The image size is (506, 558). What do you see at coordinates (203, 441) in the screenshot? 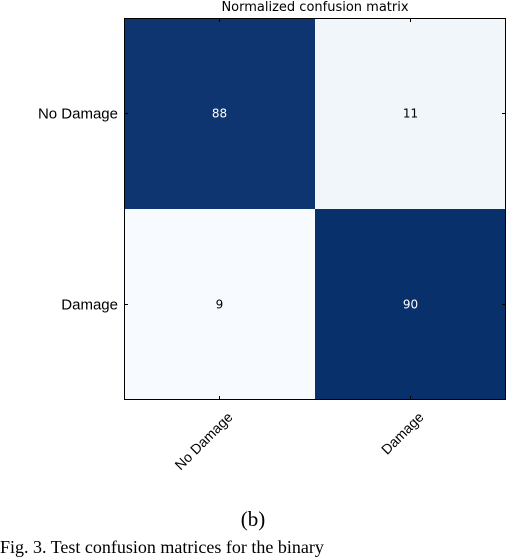
I see `x-tick-label: No Damage` at bounding box center [203, 441].